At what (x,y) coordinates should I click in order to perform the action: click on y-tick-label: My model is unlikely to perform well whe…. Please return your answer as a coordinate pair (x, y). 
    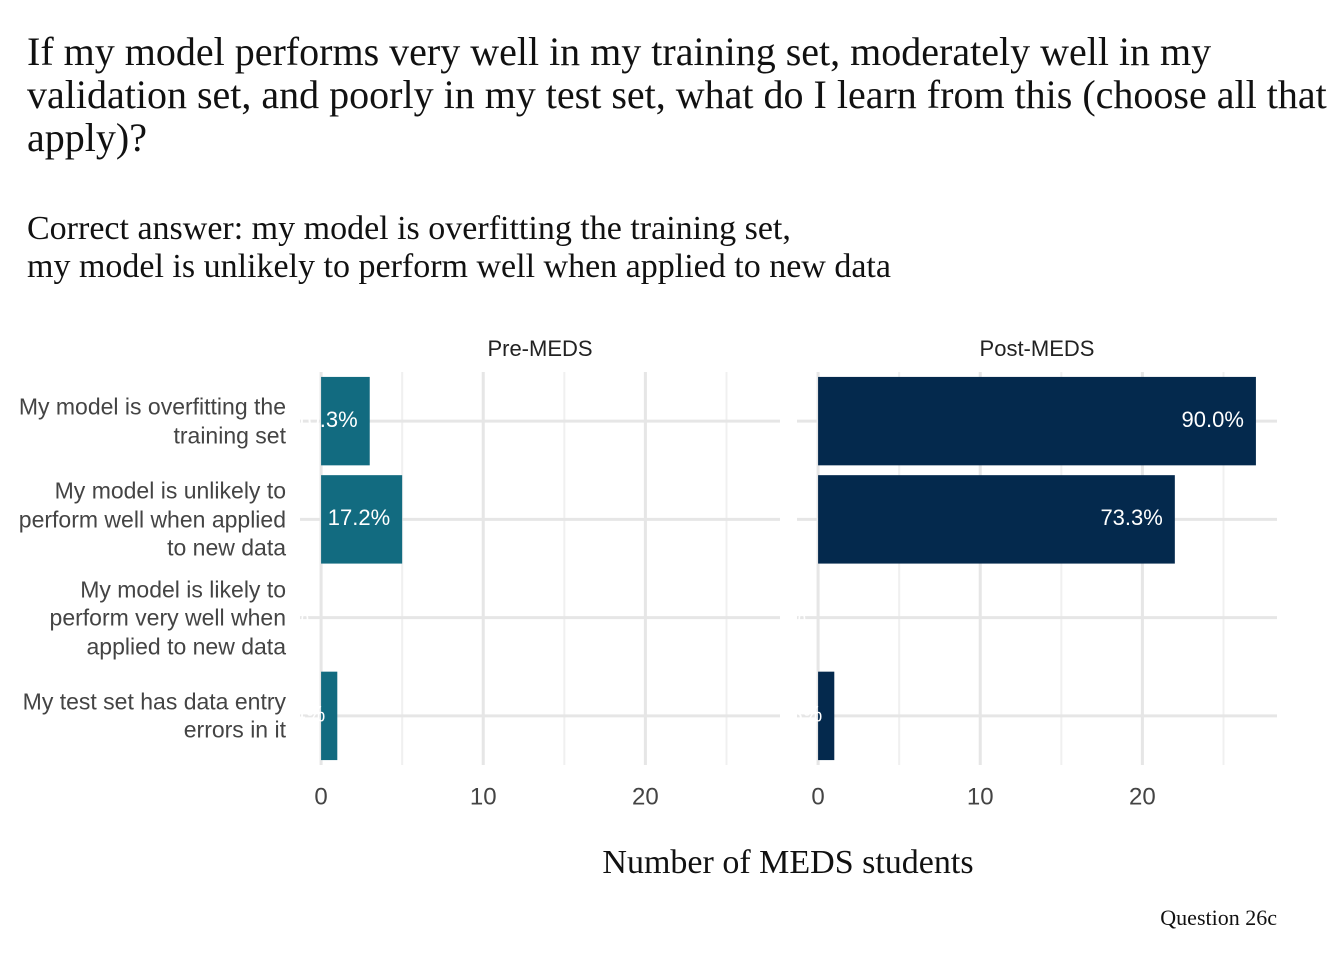
    Looking at the image, I should click on (152, 519).